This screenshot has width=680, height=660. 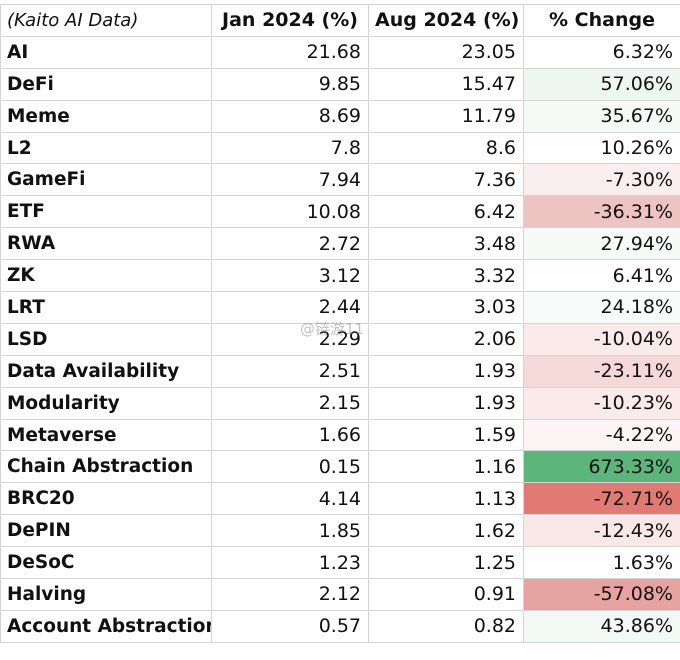 I want to click on aug-cell: 0.91, so click(x=446, y=594).